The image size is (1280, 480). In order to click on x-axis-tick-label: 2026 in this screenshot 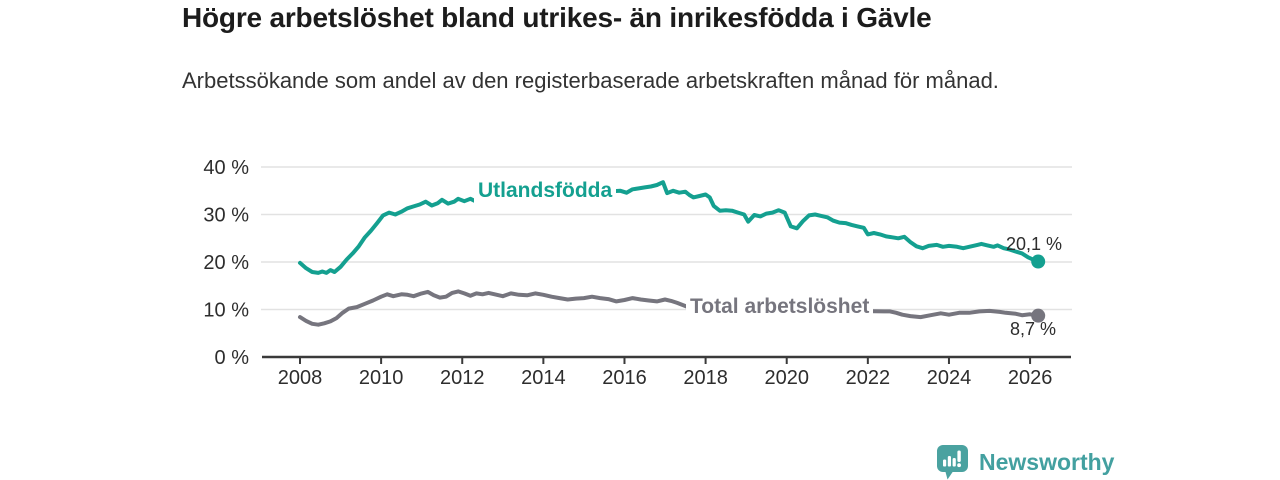, I will do `click(1030, 378)`.